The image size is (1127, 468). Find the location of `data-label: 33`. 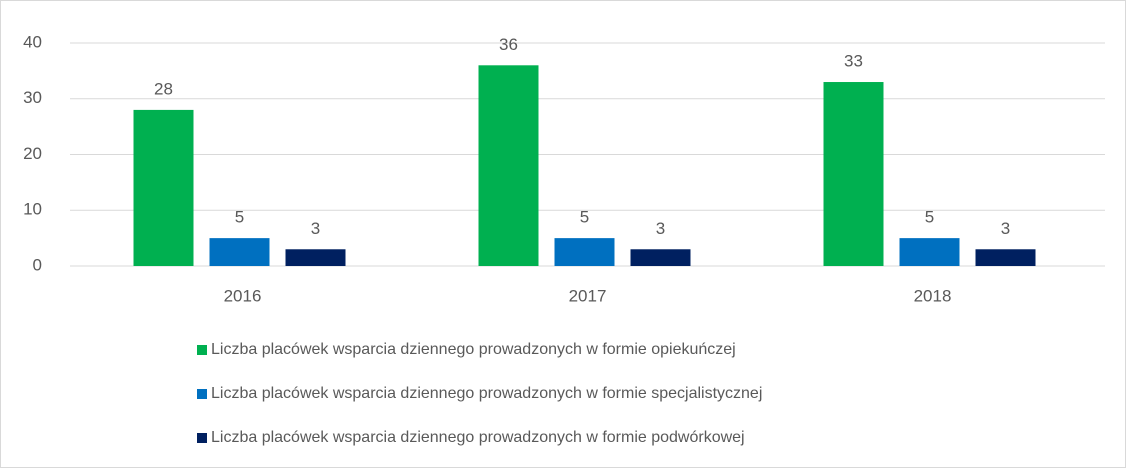

data-label: 33 is located at coordinates (853, 61).